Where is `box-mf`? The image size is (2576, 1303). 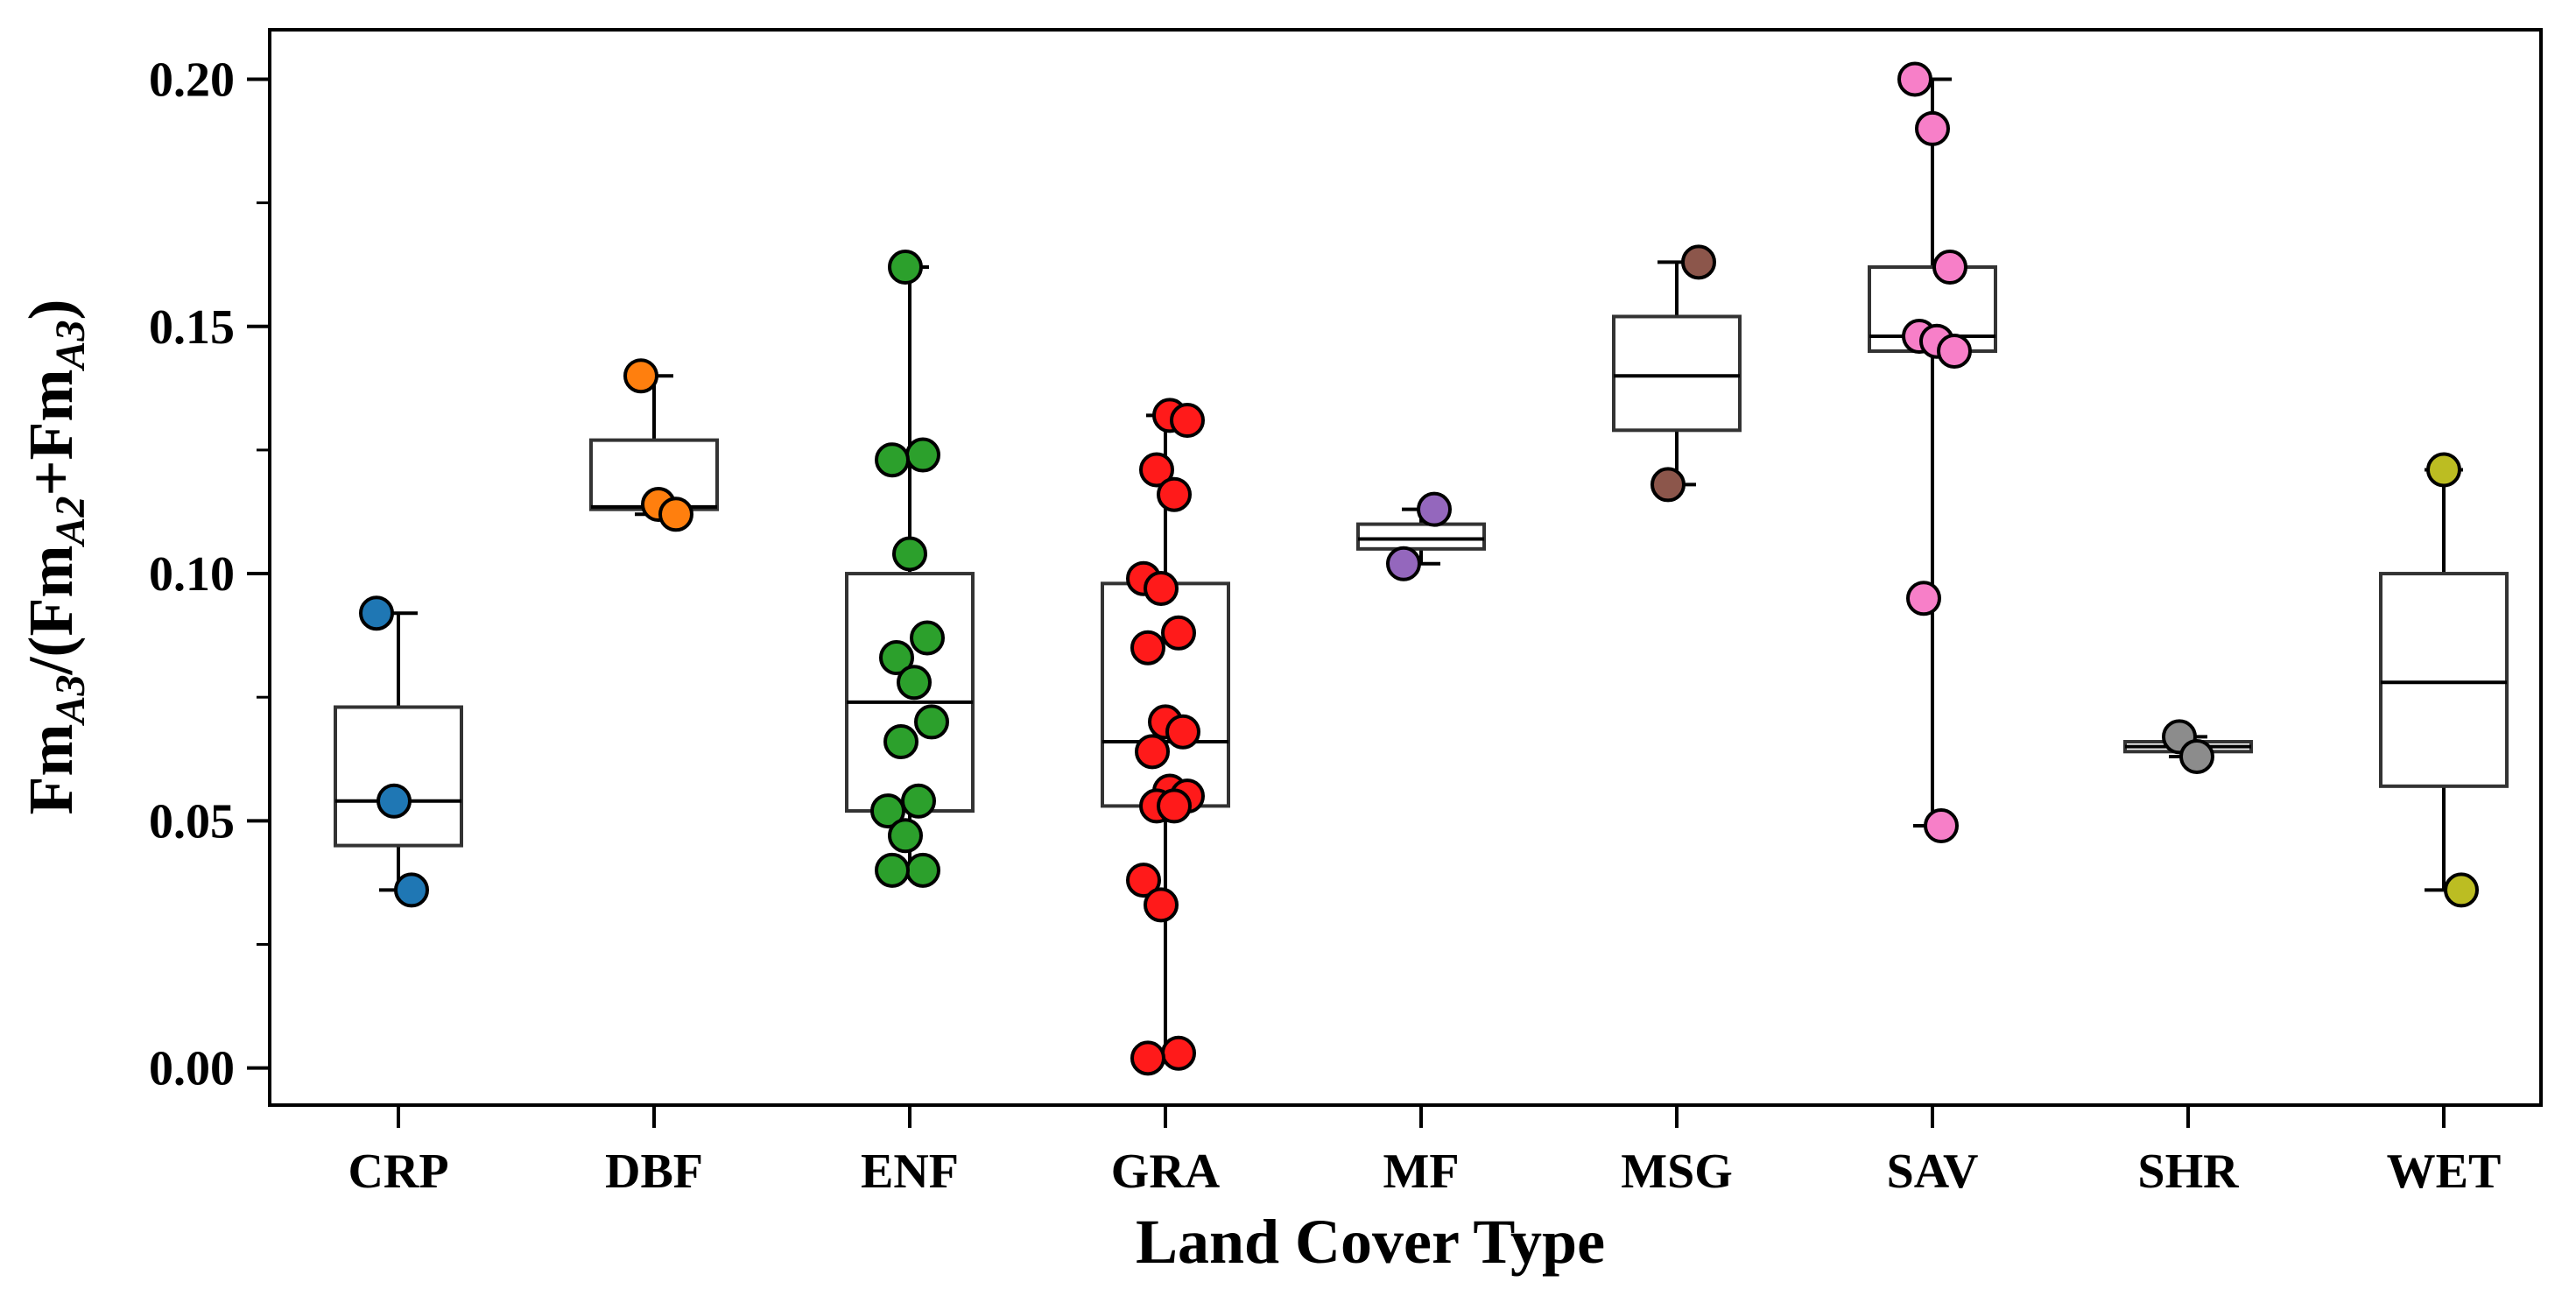 box-mf is located at coordinates (1421, 536).